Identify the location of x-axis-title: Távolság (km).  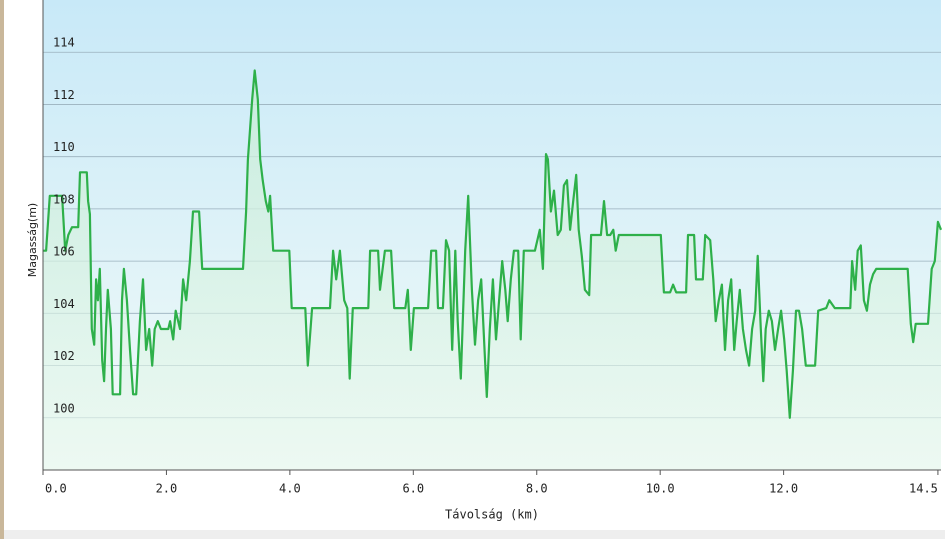
(492, 515).